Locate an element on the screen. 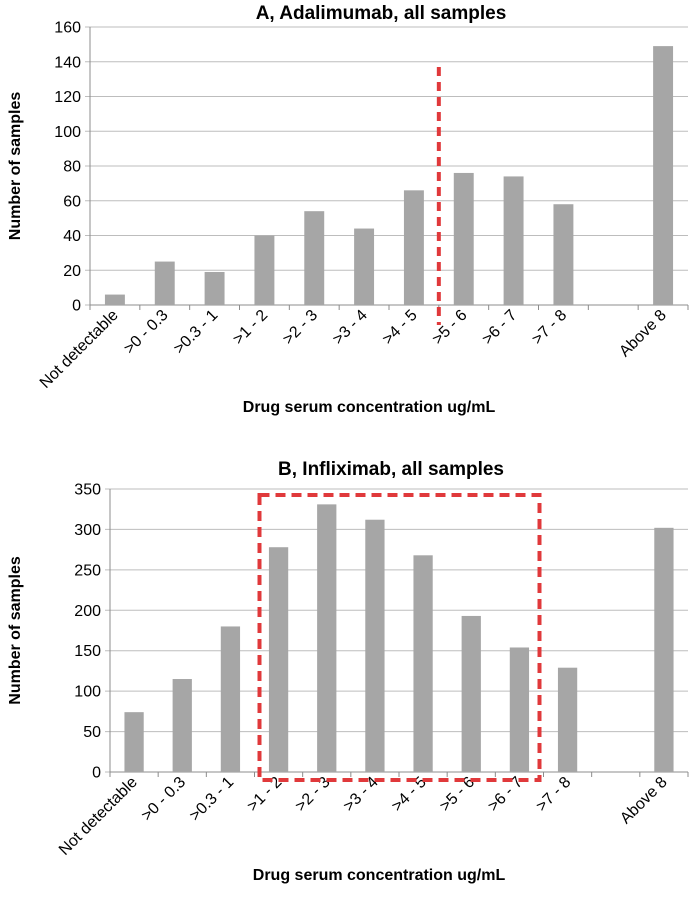 This screenshot has height=900, width=690. chart-1-x-tick-label: >3 - 4 is located at coordinates (350, 327).